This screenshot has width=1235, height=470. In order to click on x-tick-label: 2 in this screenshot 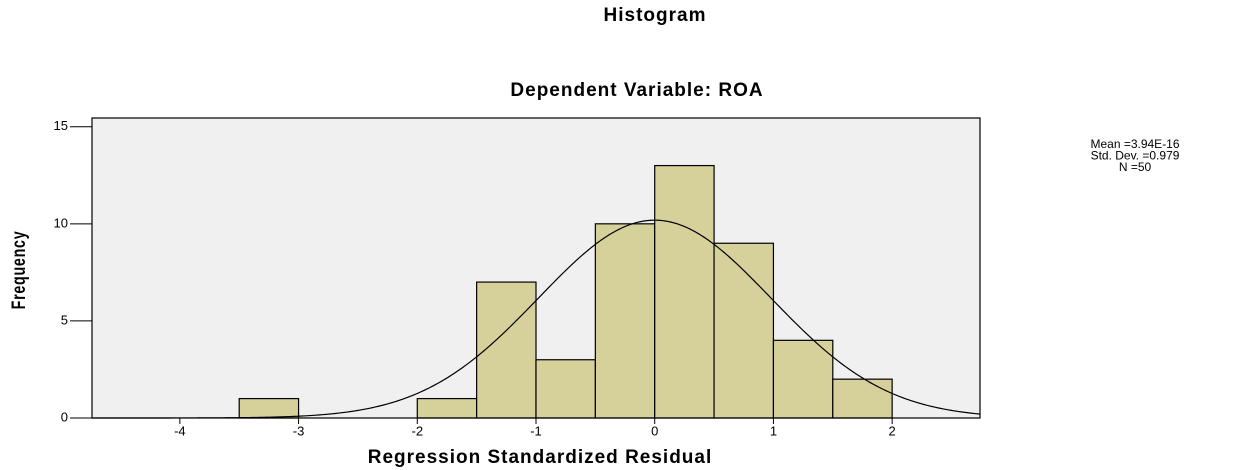, I will do `click(892, 430)`.